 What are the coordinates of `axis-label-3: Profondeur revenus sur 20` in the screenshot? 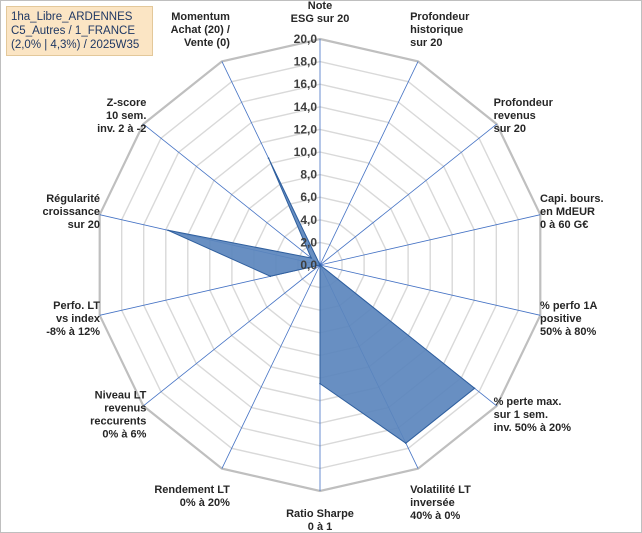 It's located at (524, 116).